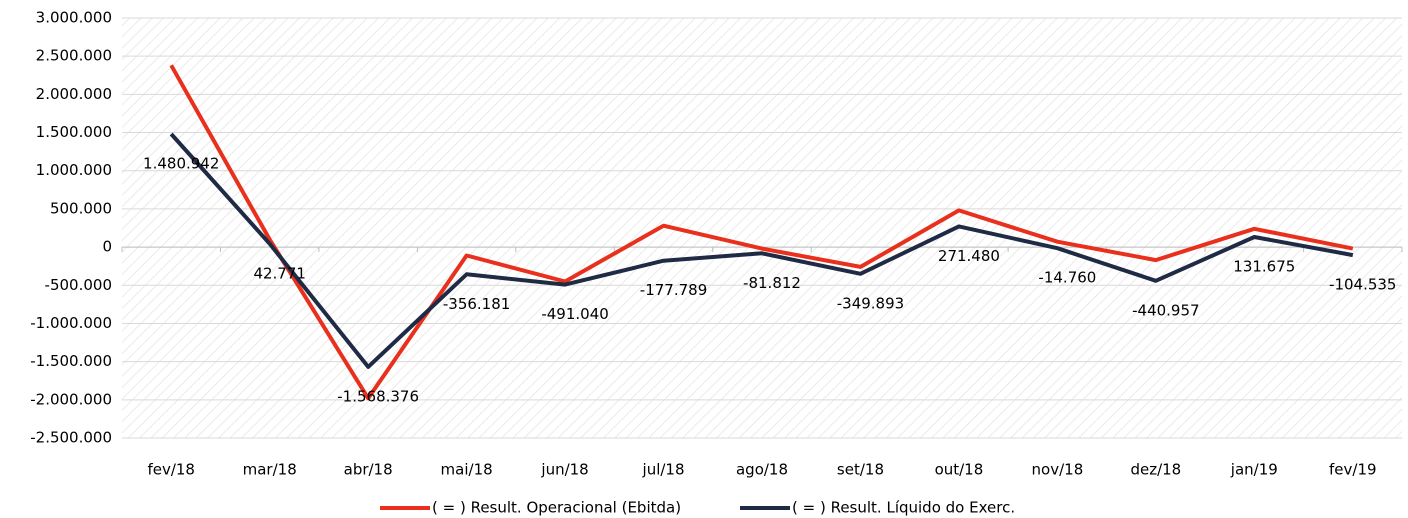 The height and width of the screenshot is (518, 1408). What do you see at coordinates (1362, 285) in the screenshot?
I see `data-label: -104.535` at bounding box center [1362, 285].